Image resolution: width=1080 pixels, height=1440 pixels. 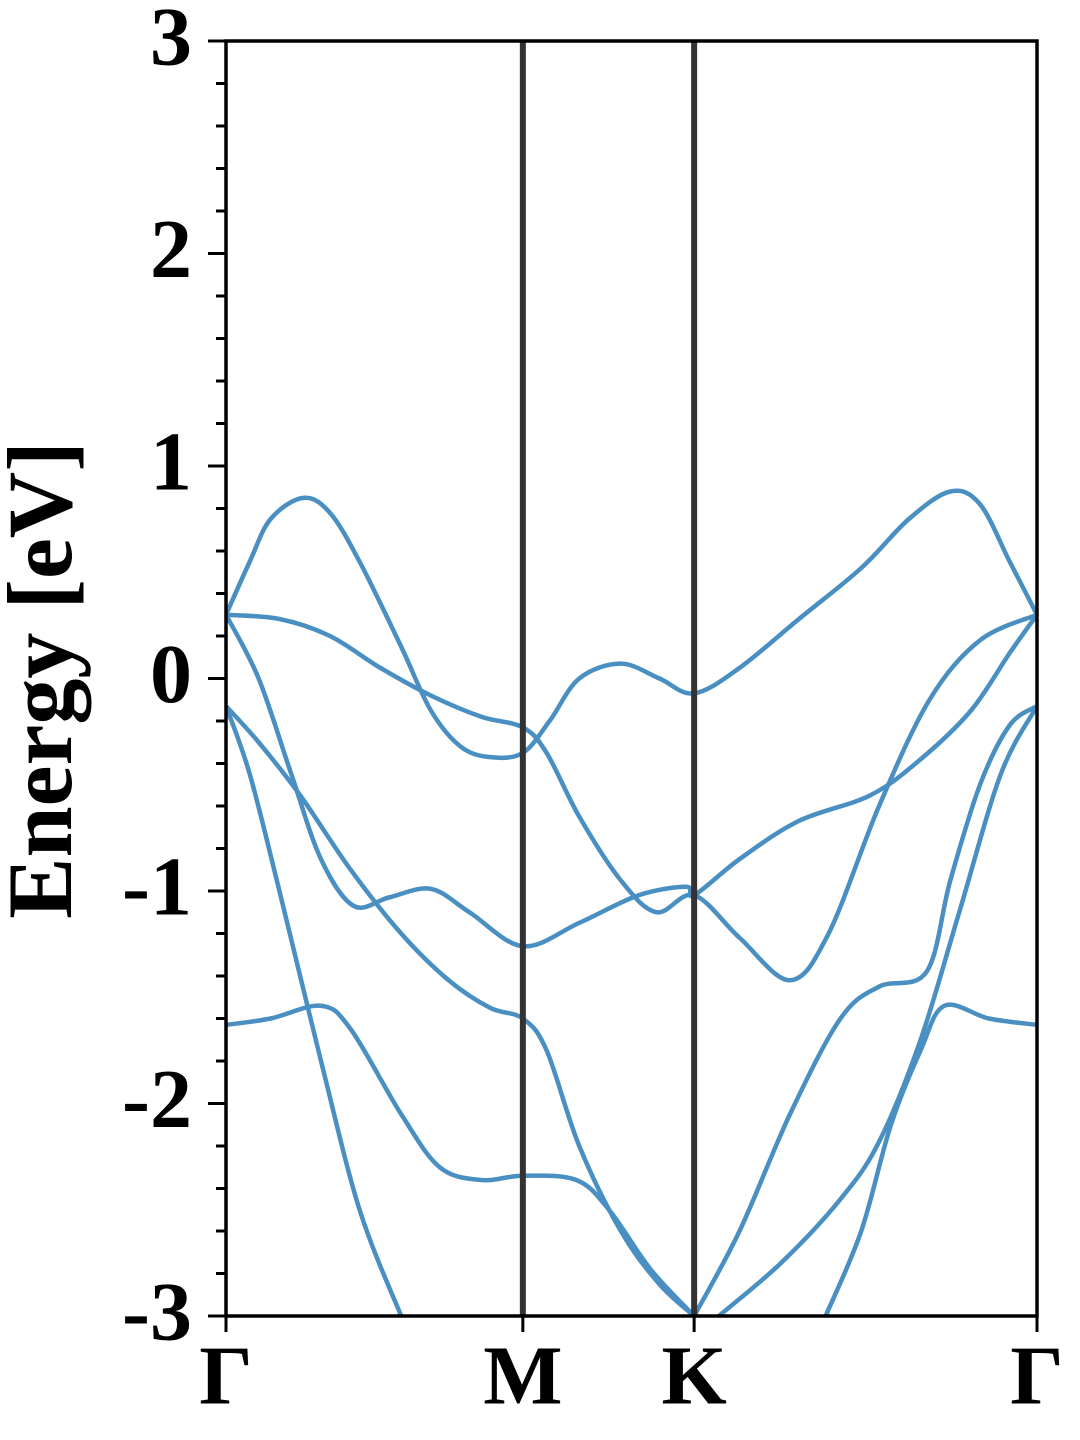 I want to click on y-tick-label: -1, so click(x=157, y=886).